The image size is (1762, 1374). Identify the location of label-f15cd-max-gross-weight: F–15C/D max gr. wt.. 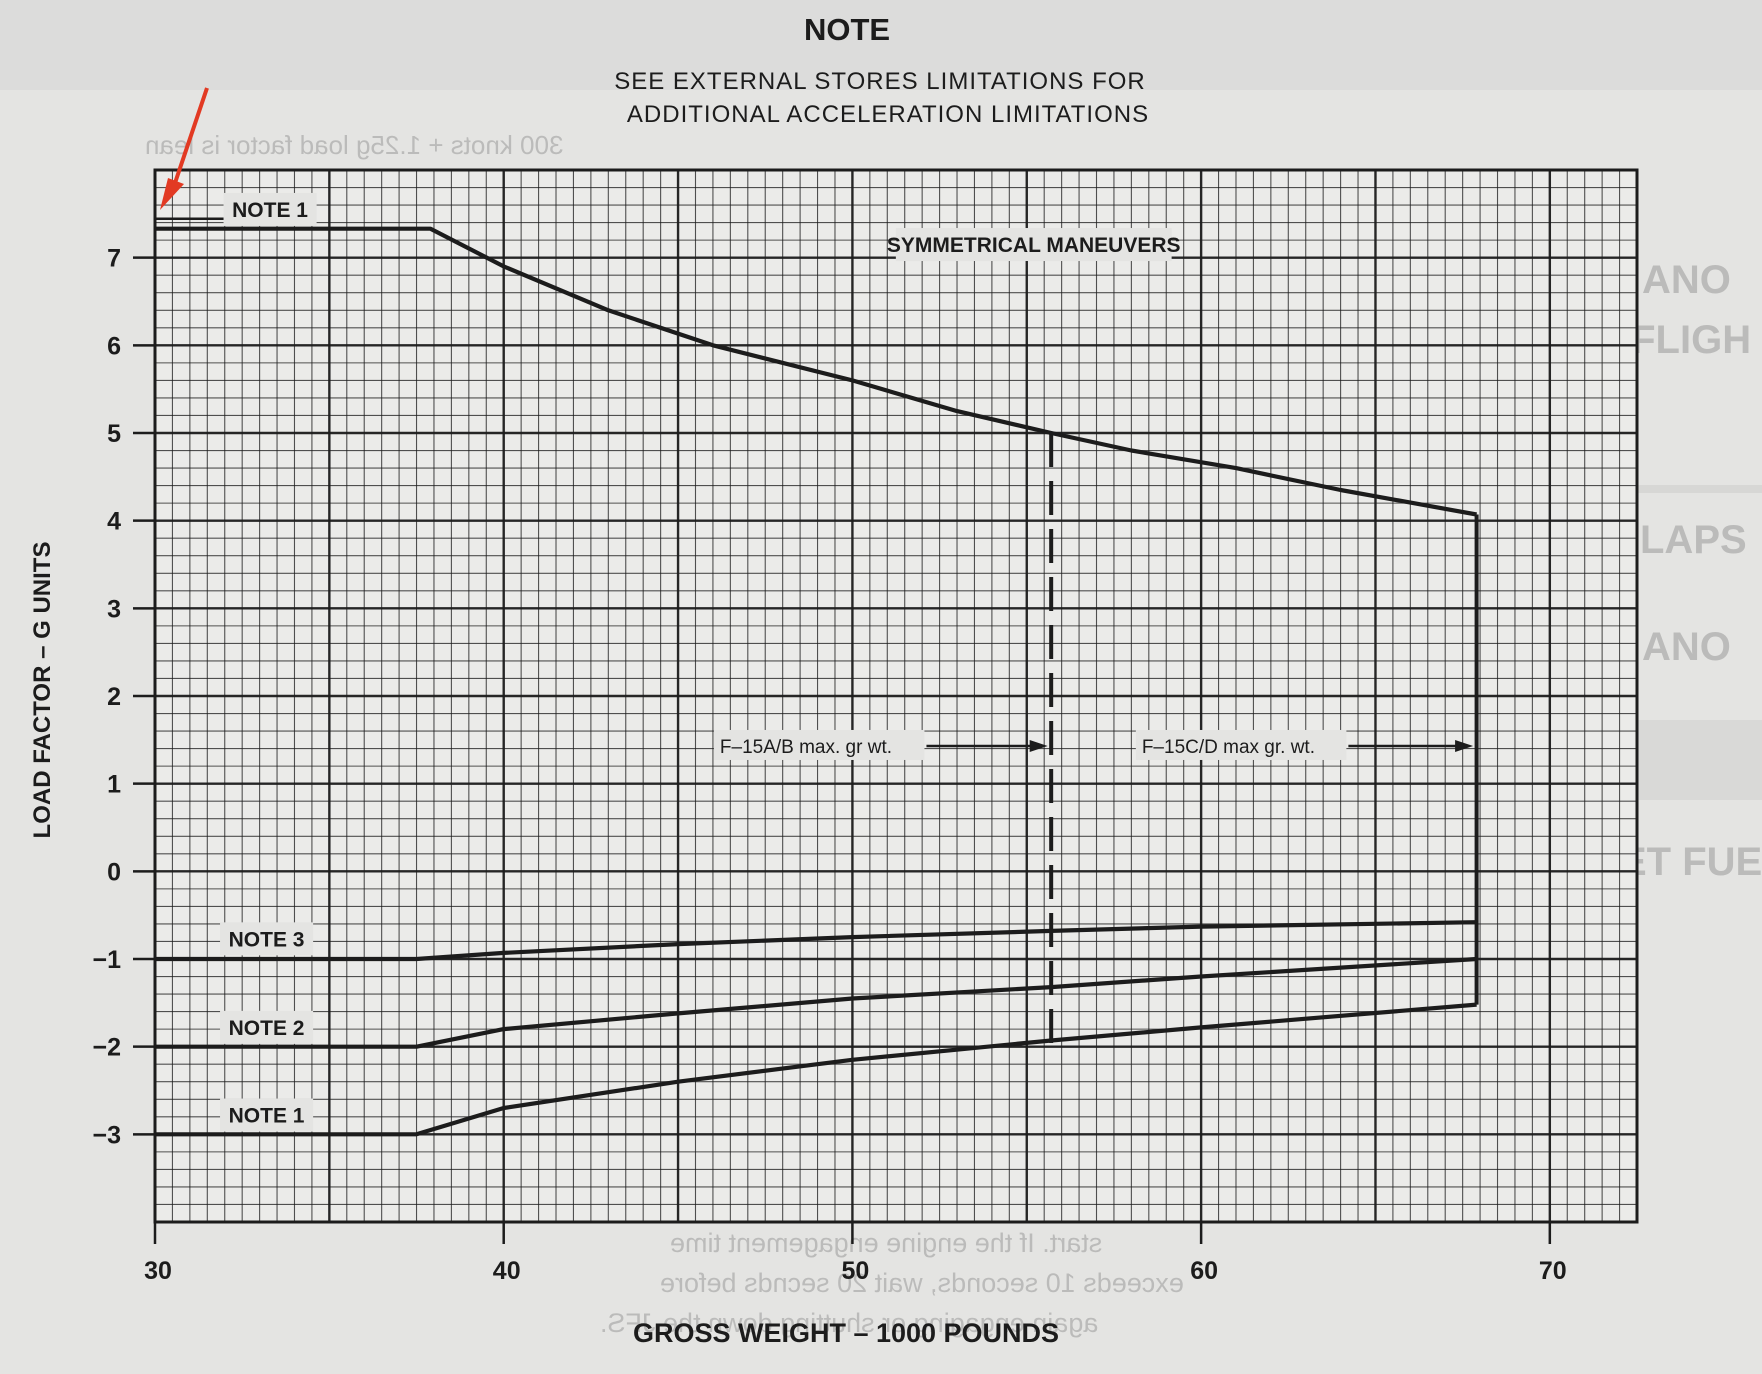
(1228, 747).